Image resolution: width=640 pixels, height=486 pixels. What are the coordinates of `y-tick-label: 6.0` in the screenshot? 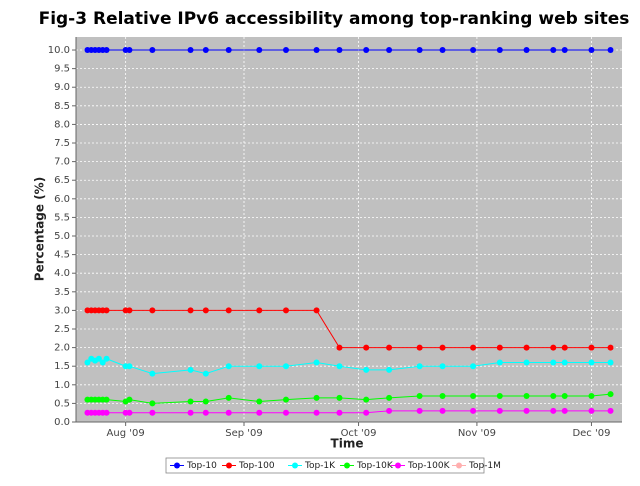 It's located at (62, 199).